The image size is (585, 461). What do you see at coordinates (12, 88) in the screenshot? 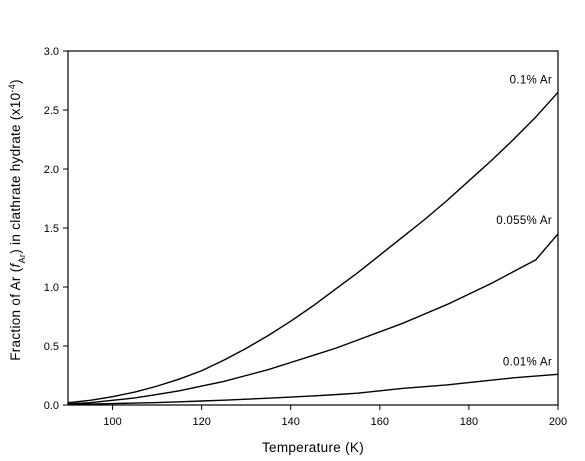
I see `y-axis-label-superscript: -4` at bounding box center [12, 88].